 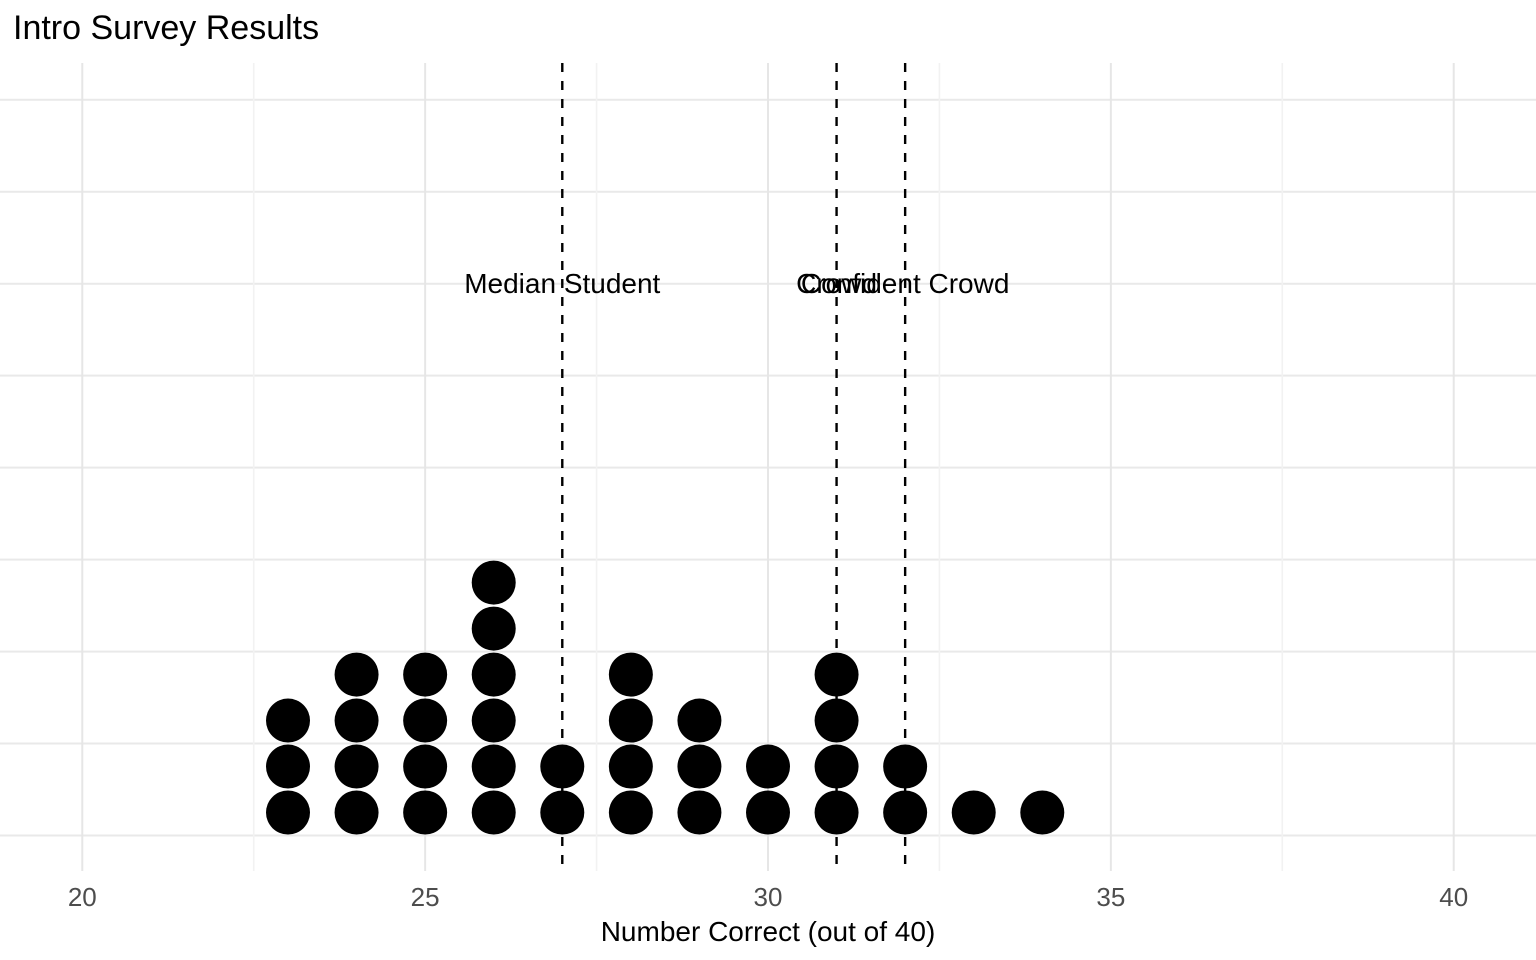 I want to click on x-tick-label: 40, so click(x=1453, y=897).